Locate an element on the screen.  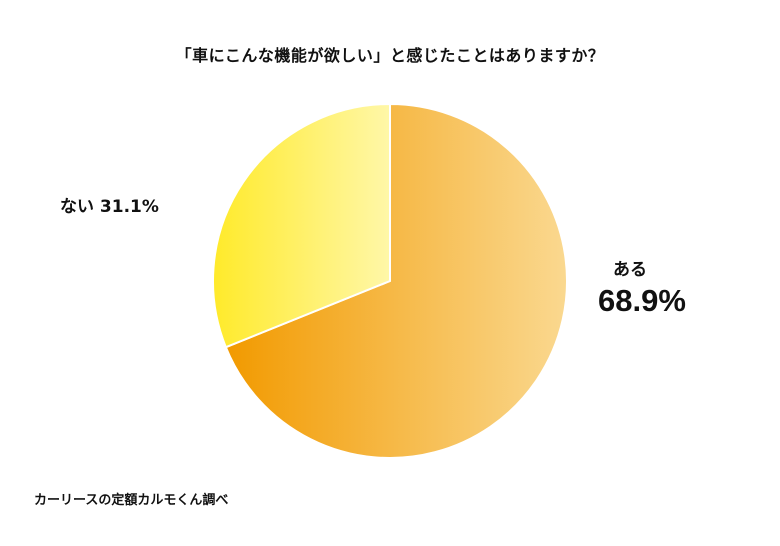
pie-slice-nai is located at coordinates (301, 226).